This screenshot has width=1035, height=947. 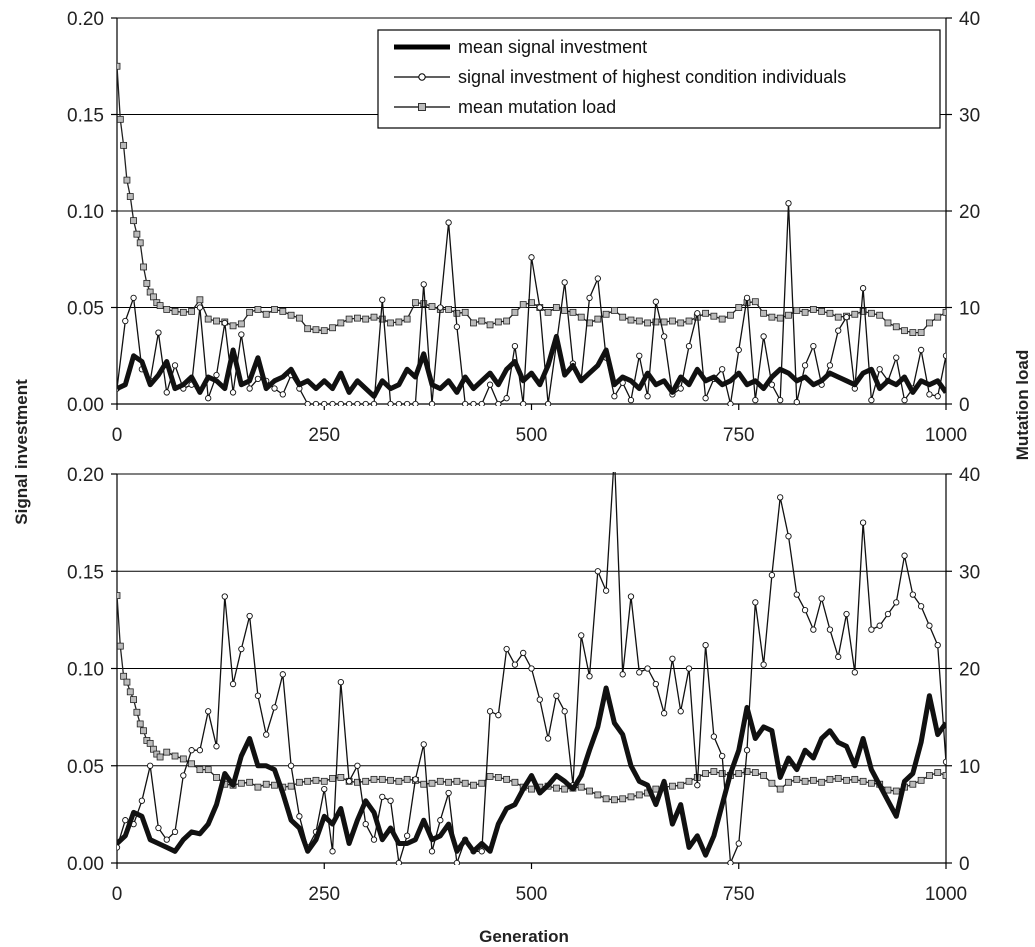 What do you see at coordinates (531, 366) in the screenshot?
I see `top-series-mean-signal-investment` at bounding box center [531, 366].